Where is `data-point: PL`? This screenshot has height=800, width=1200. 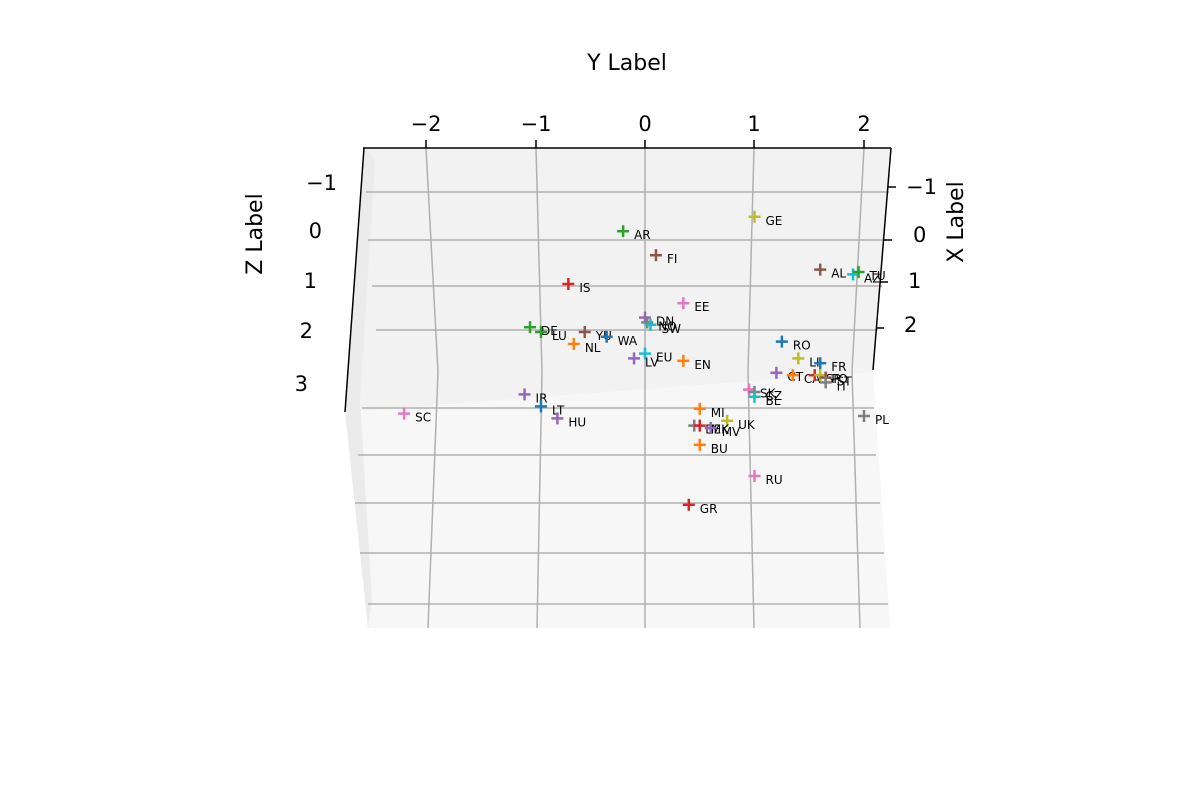 data-point: PL is located at coordinates (873, 418).